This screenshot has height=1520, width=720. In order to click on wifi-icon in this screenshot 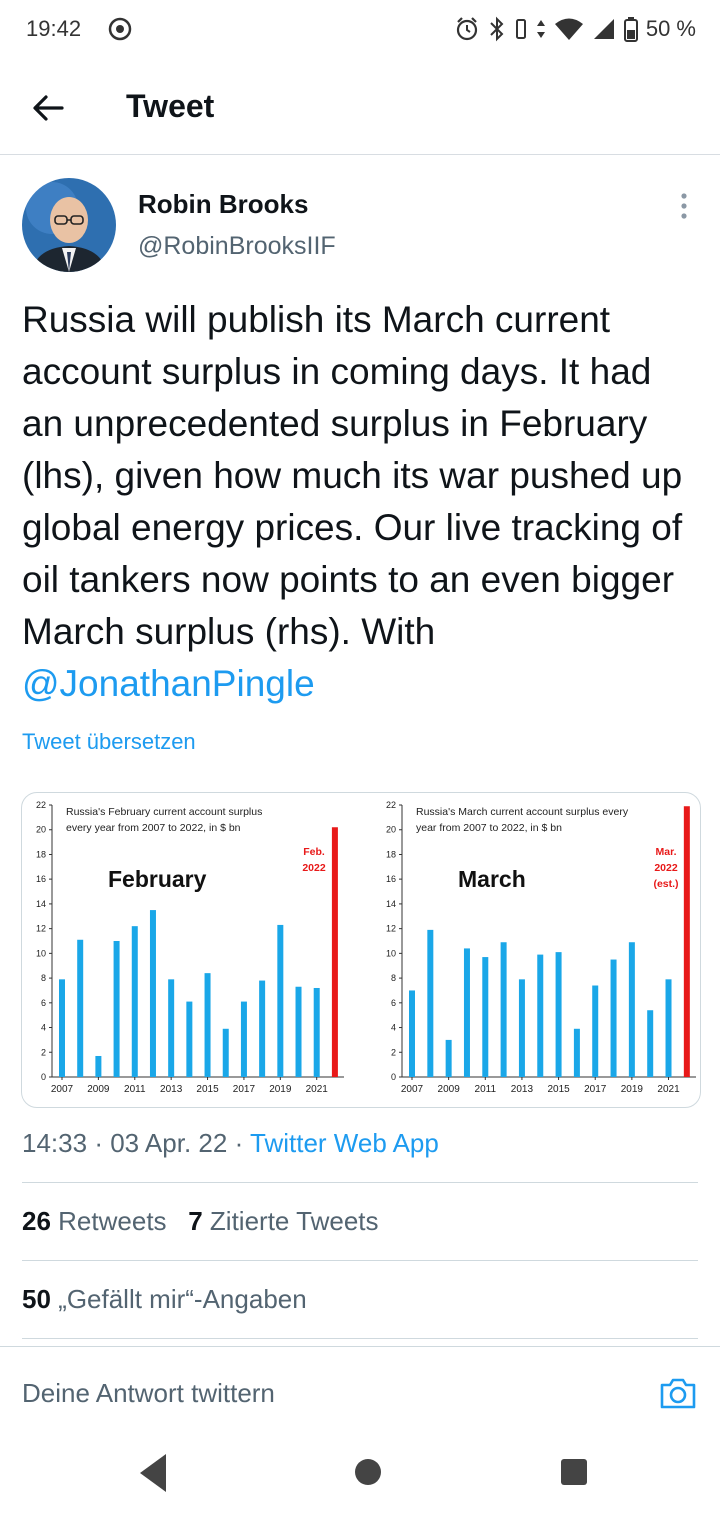, I will do `click(568, 29)`.